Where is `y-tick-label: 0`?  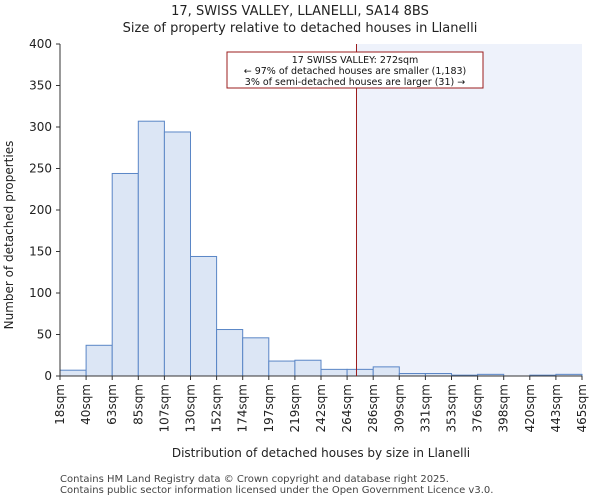 y-tick-label: 0 is located at coordinates (48, 376).